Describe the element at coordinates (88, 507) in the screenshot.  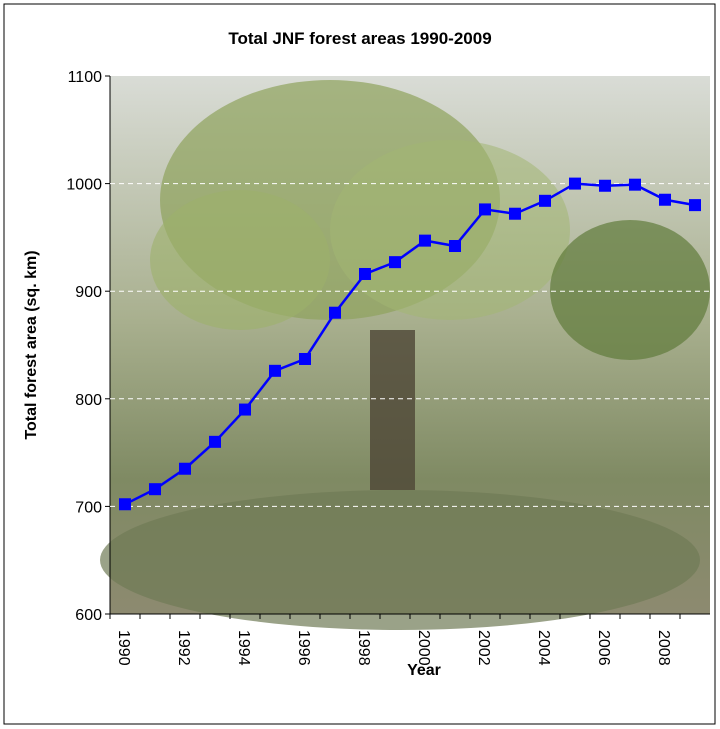
I see `y-tick-label: 700` at that location.